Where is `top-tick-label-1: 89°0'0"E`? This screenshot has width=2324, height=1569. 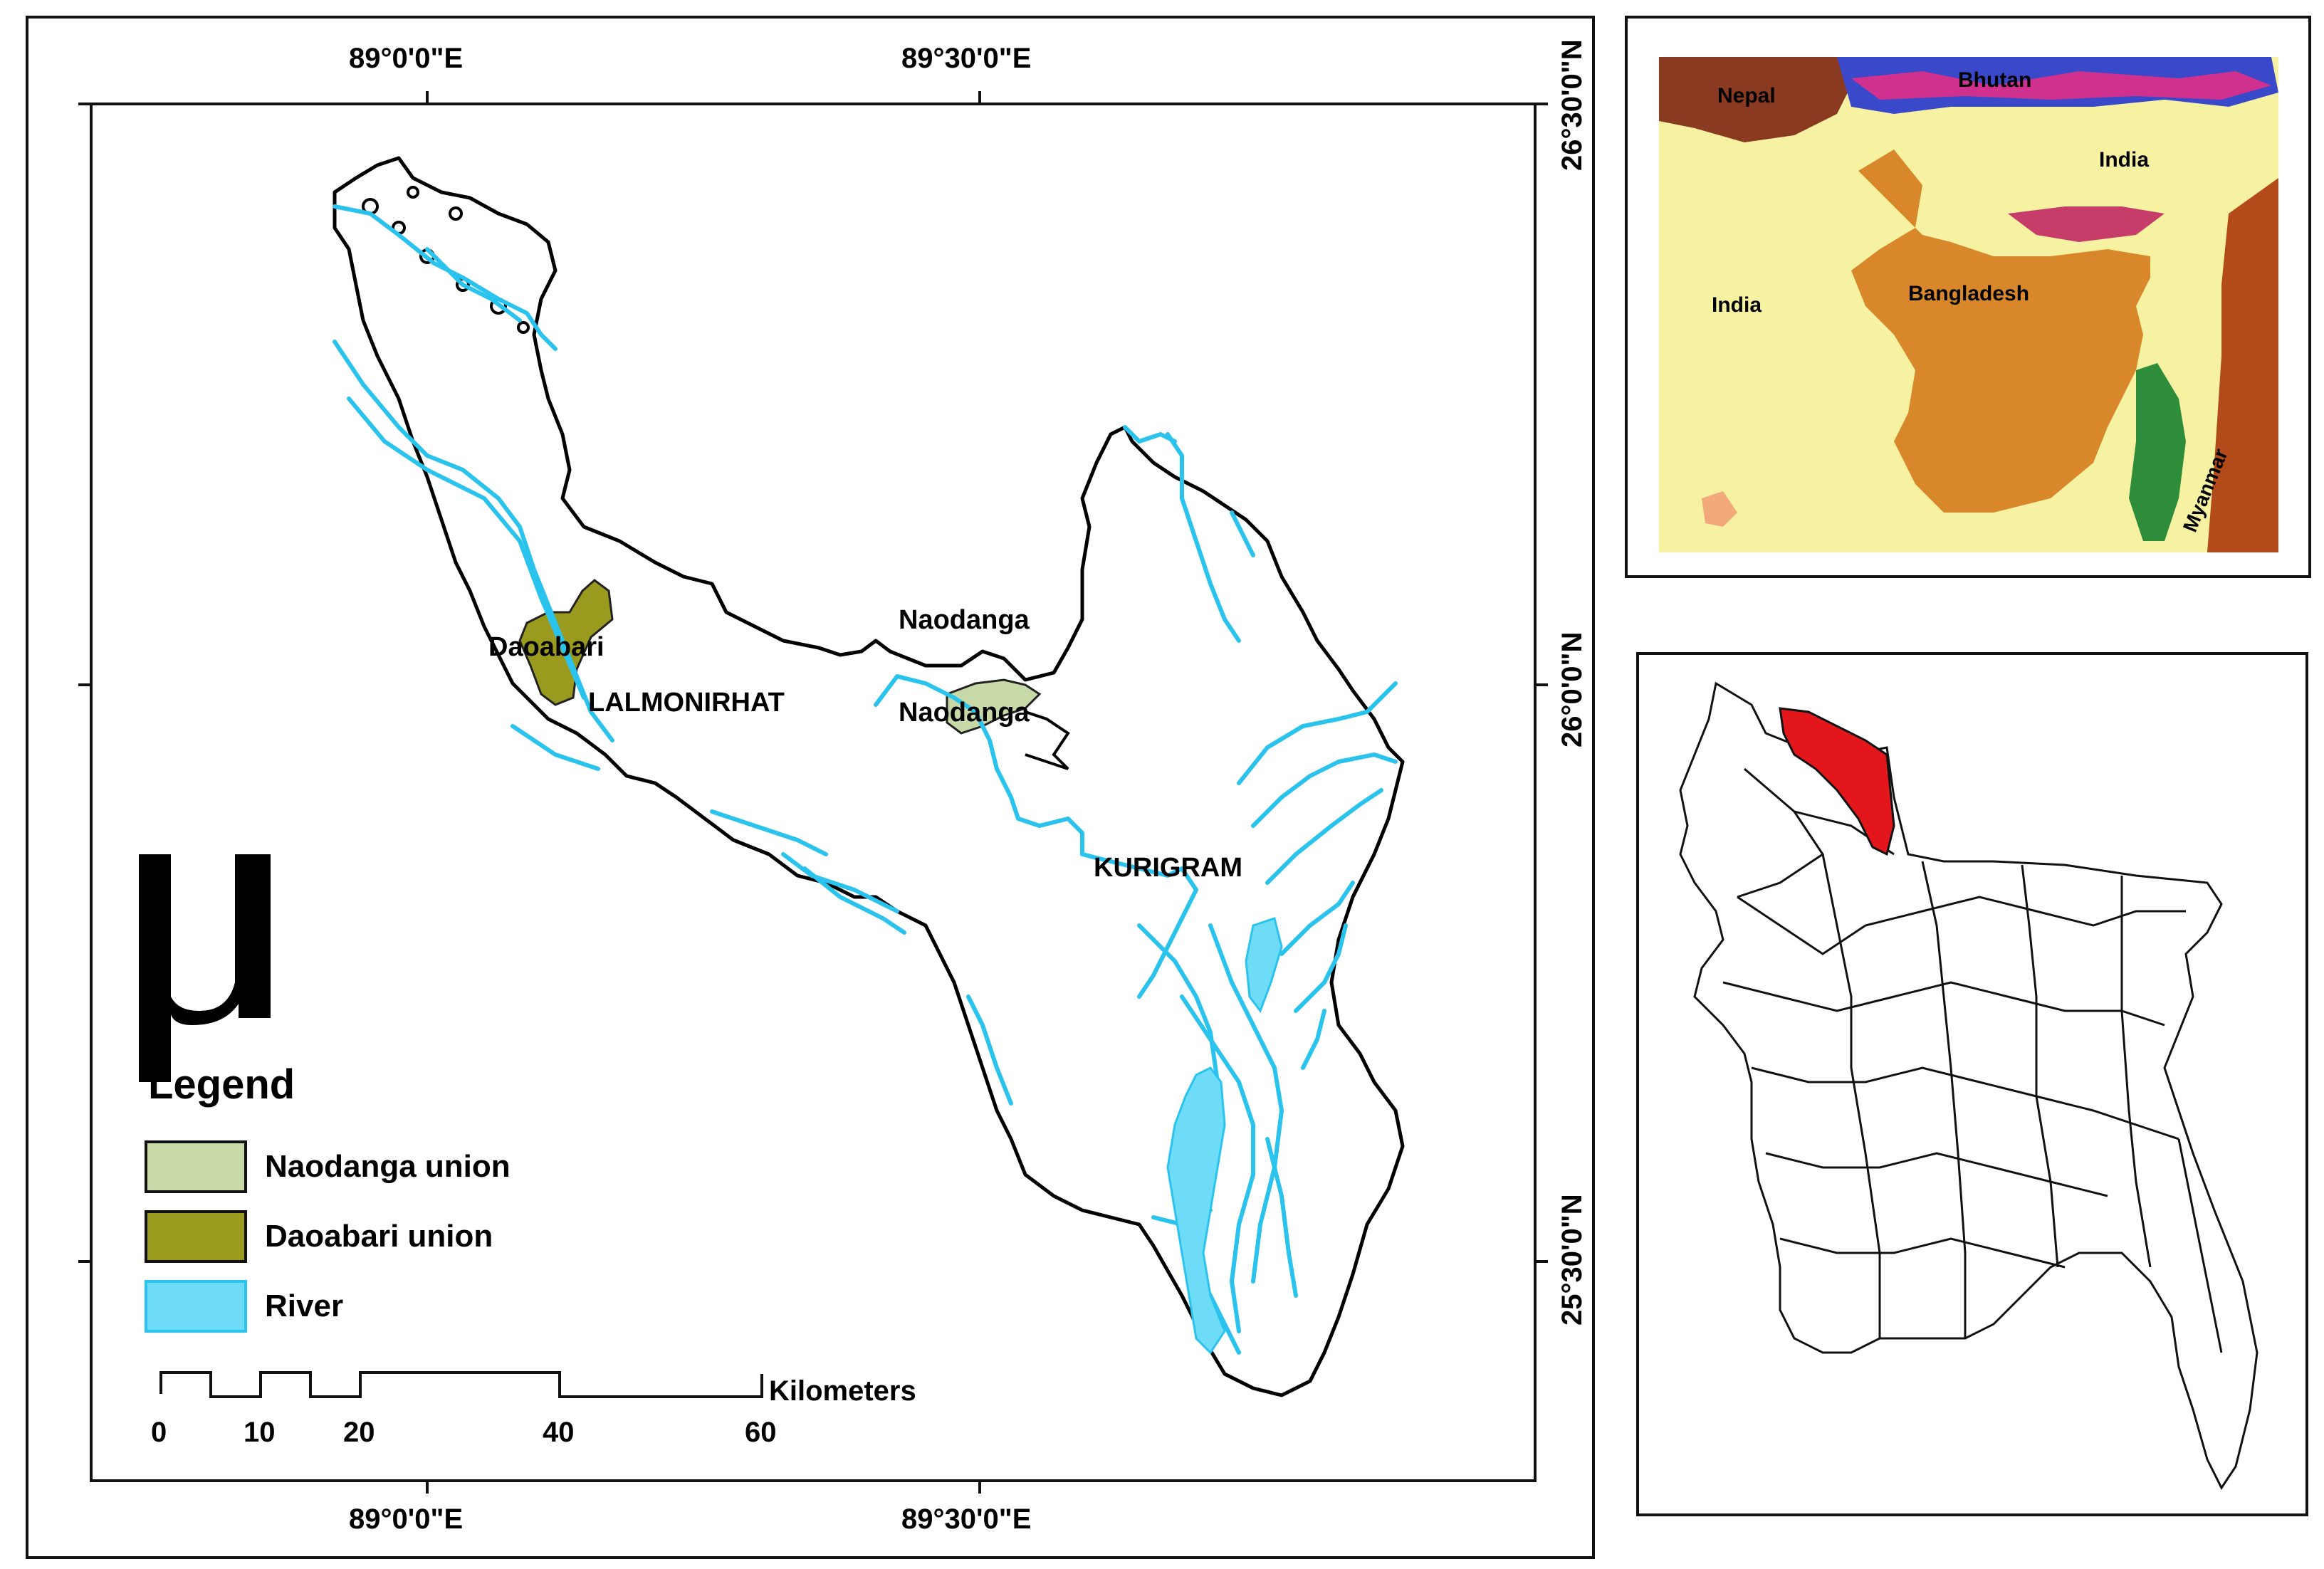 top-tick-label-1: 89°0'0"E is located at coordinates (406, 58).